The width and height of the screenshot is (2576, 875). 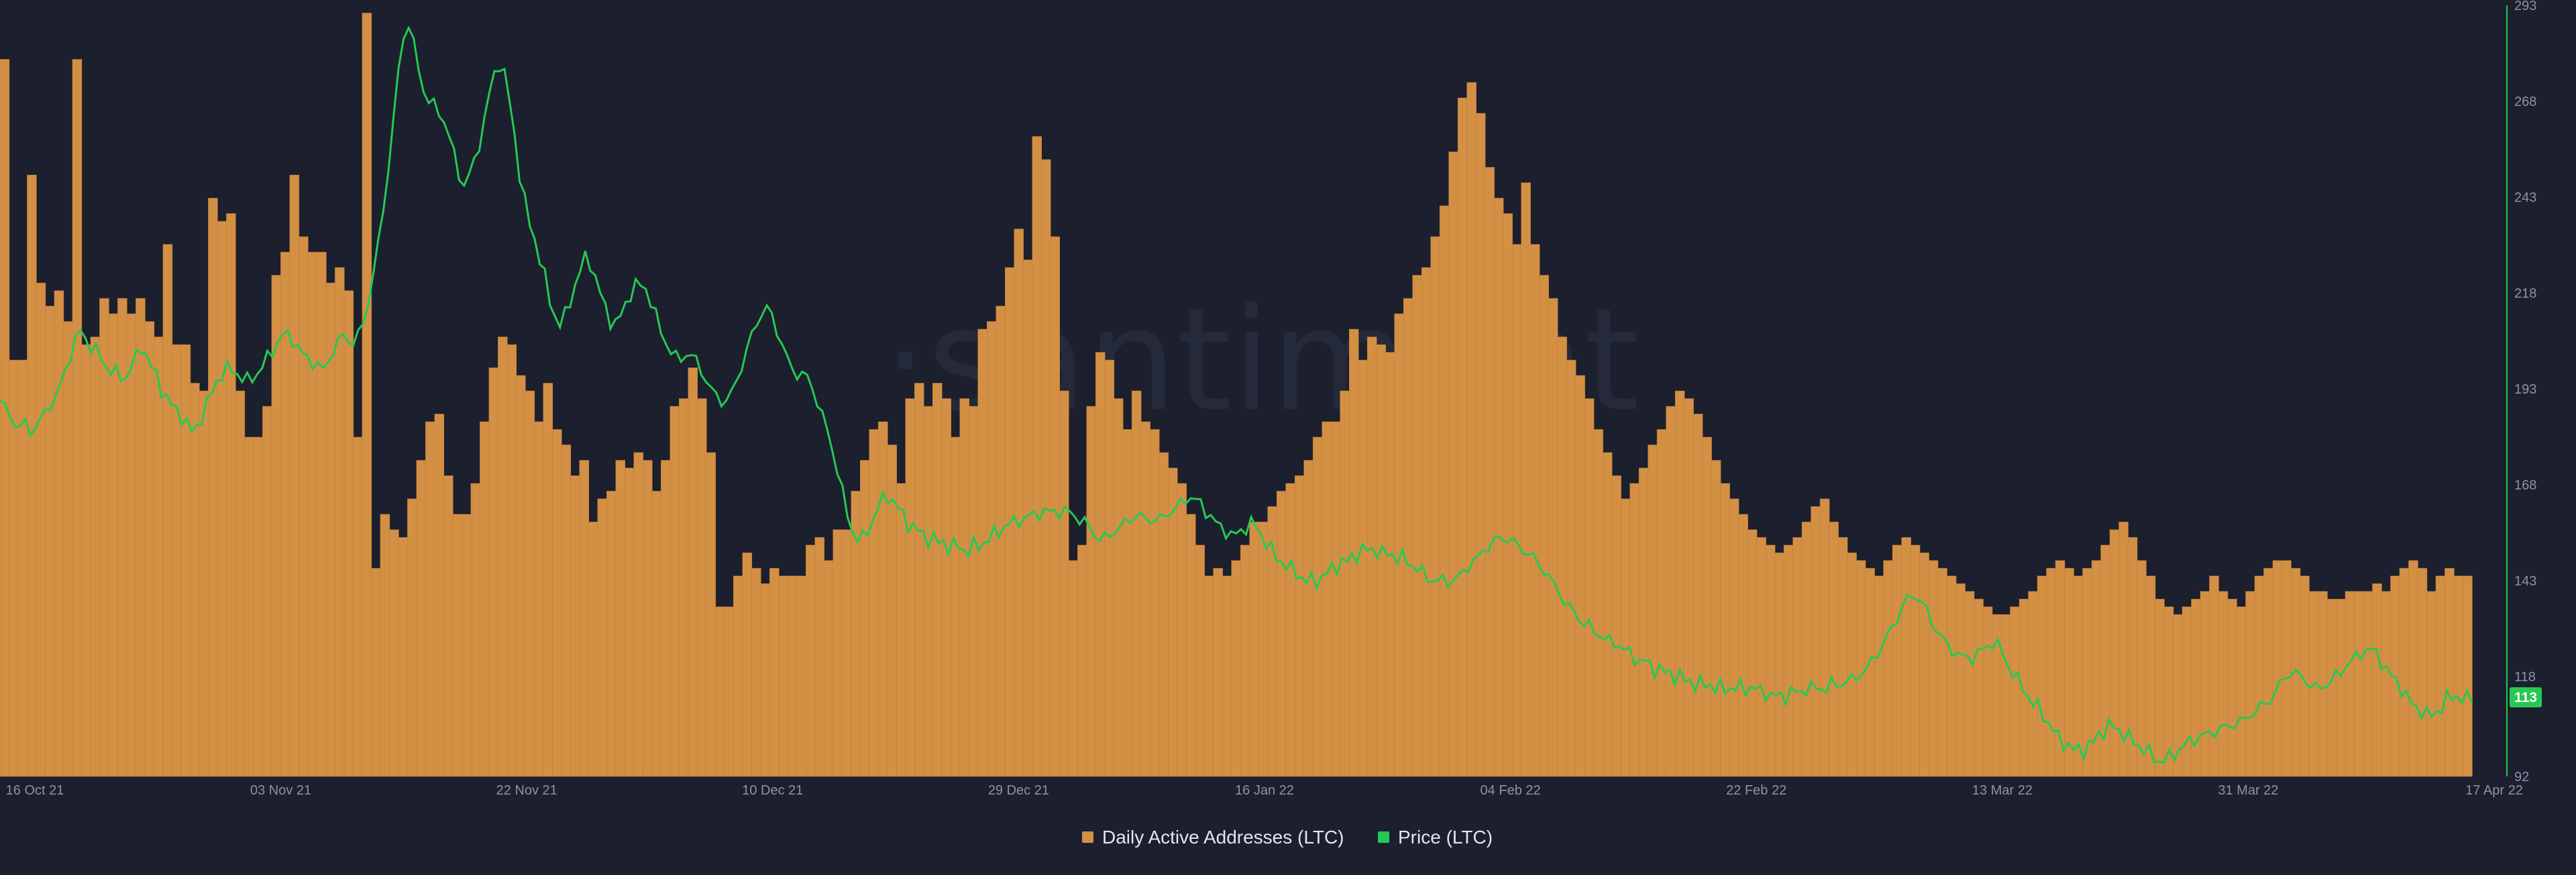 I want to click on x-axis-tick-label: 17 Apr 22, so click(x=2494, y=790).